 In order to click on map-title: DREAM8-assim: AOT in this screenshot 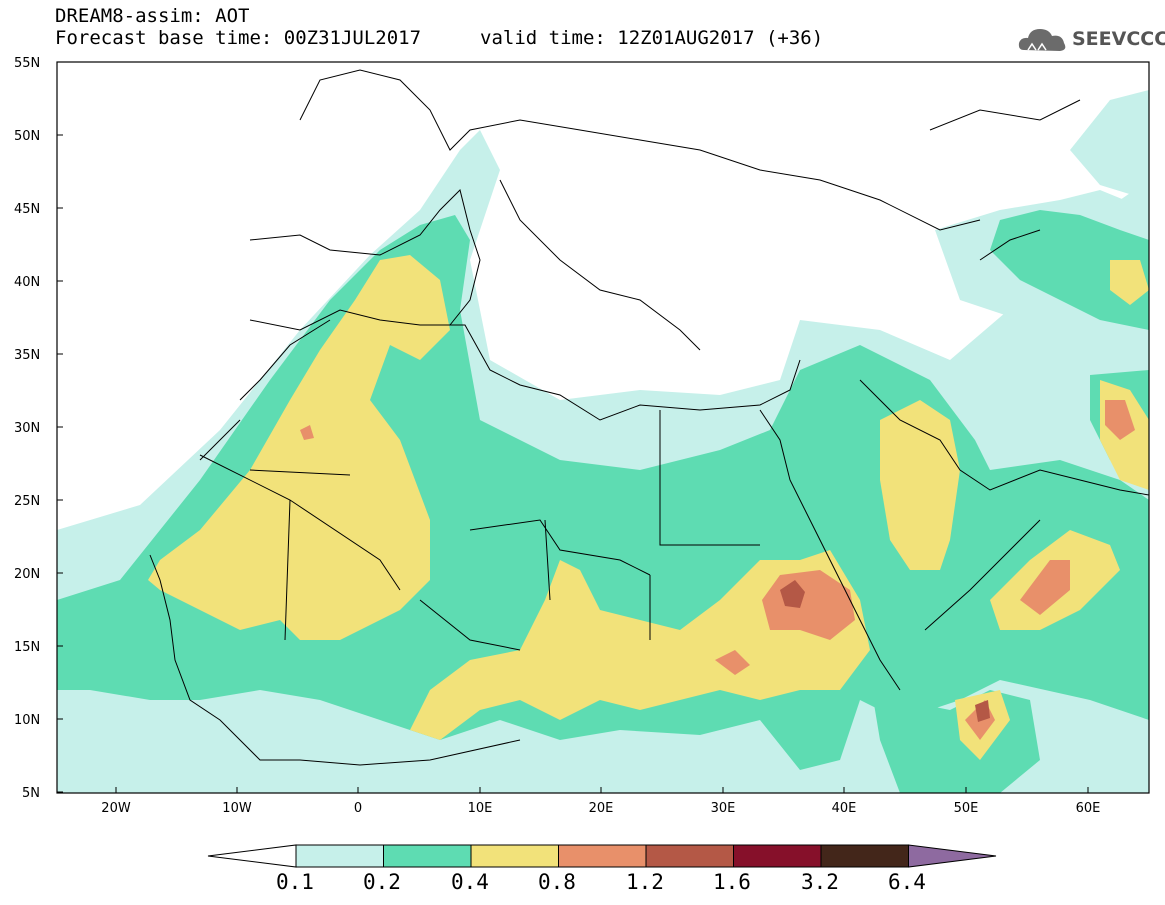, I will do `click(152, 16)`.